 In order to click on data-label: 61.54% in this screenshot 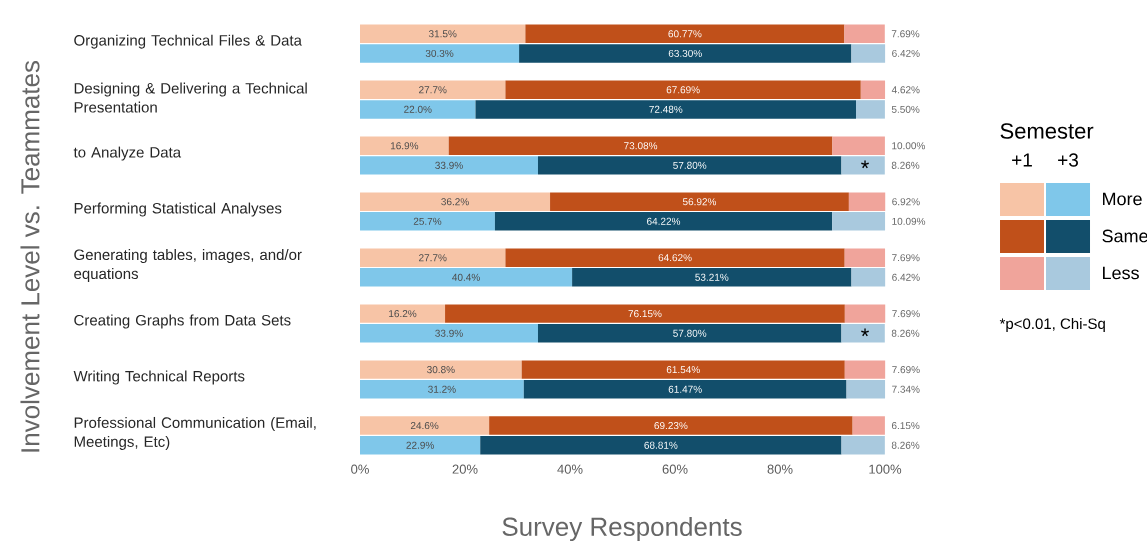, I will do `click(683, 370)`.